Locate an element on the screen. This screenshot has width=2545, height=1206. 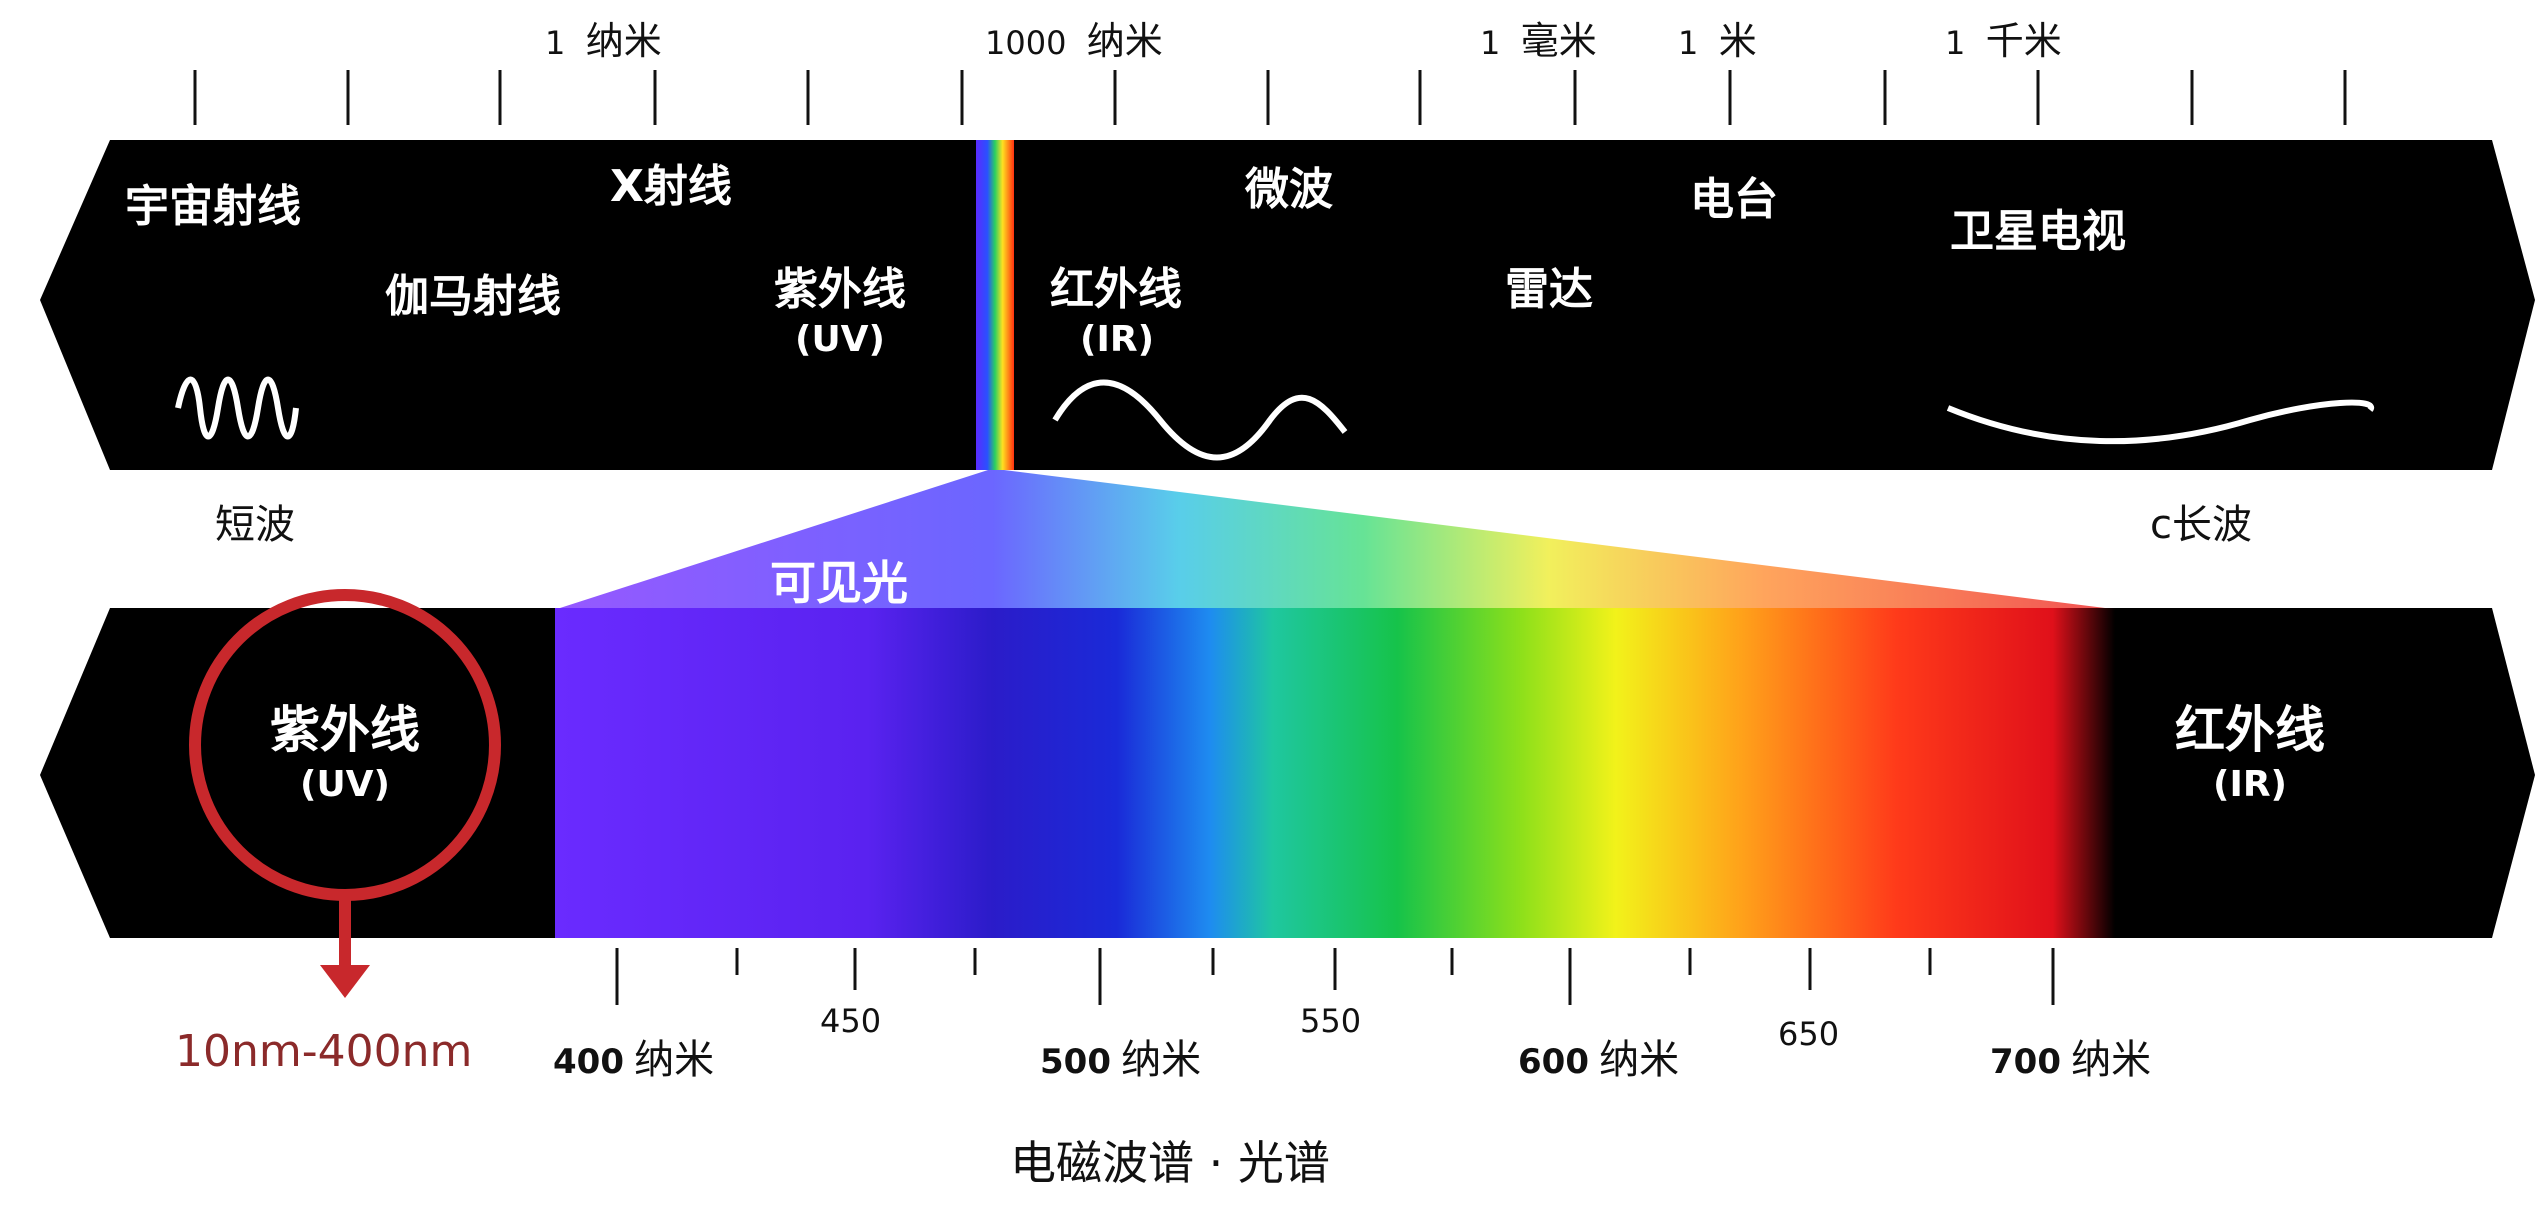
microwave-label: 微波 is located at coordinates (1289, 189).